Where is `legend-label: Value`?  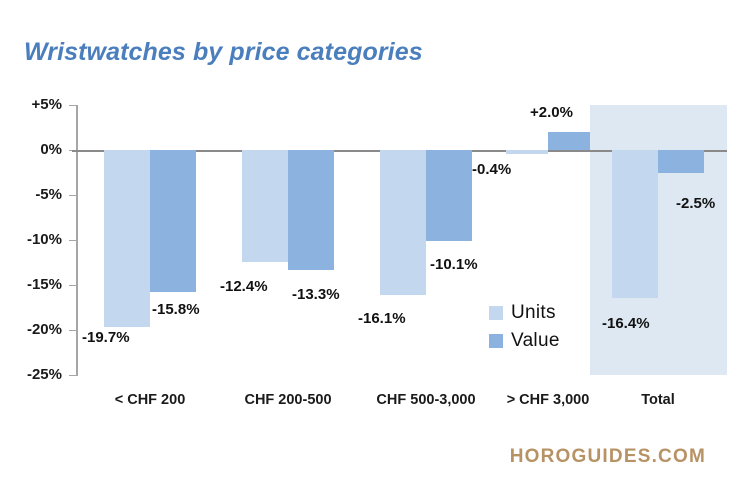
legend-label: Value is located at coordinates (535, 340).